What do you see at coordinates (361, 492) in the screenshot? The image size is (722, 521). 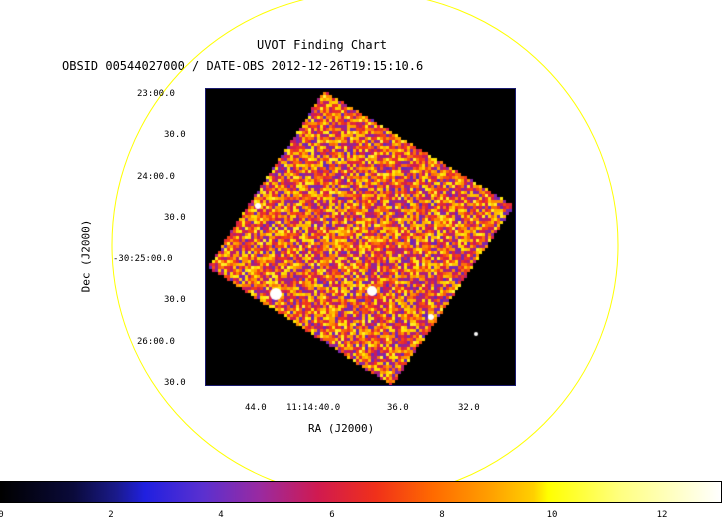 I see `colorbar` at bounding box center [361, 492].